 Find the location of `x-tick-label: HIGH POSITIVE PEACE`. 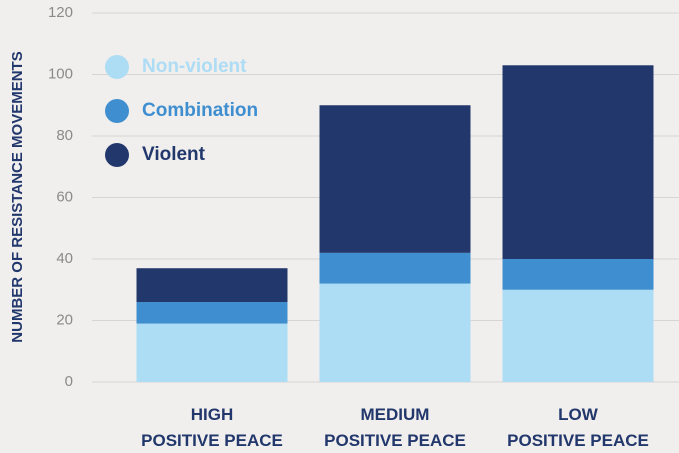

x-tick-label: HIGH POSITIVE PEACE is located at coordinates (212, 427).